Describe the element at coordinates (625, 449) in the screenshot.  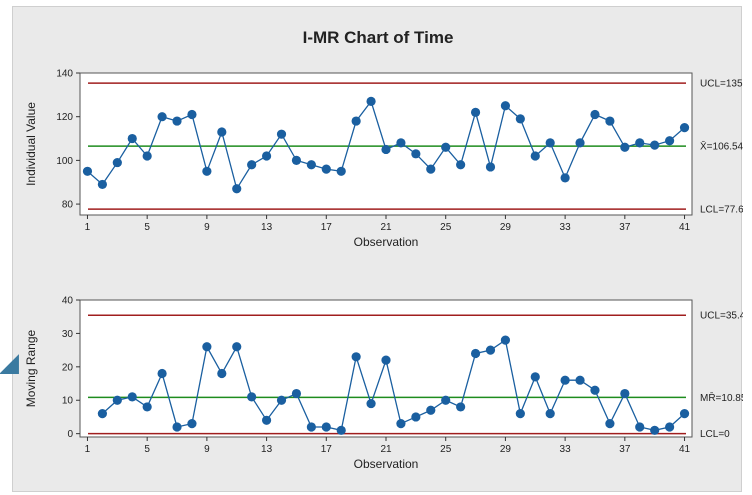
I see `moving-range-xtick-label: 37` at that location.